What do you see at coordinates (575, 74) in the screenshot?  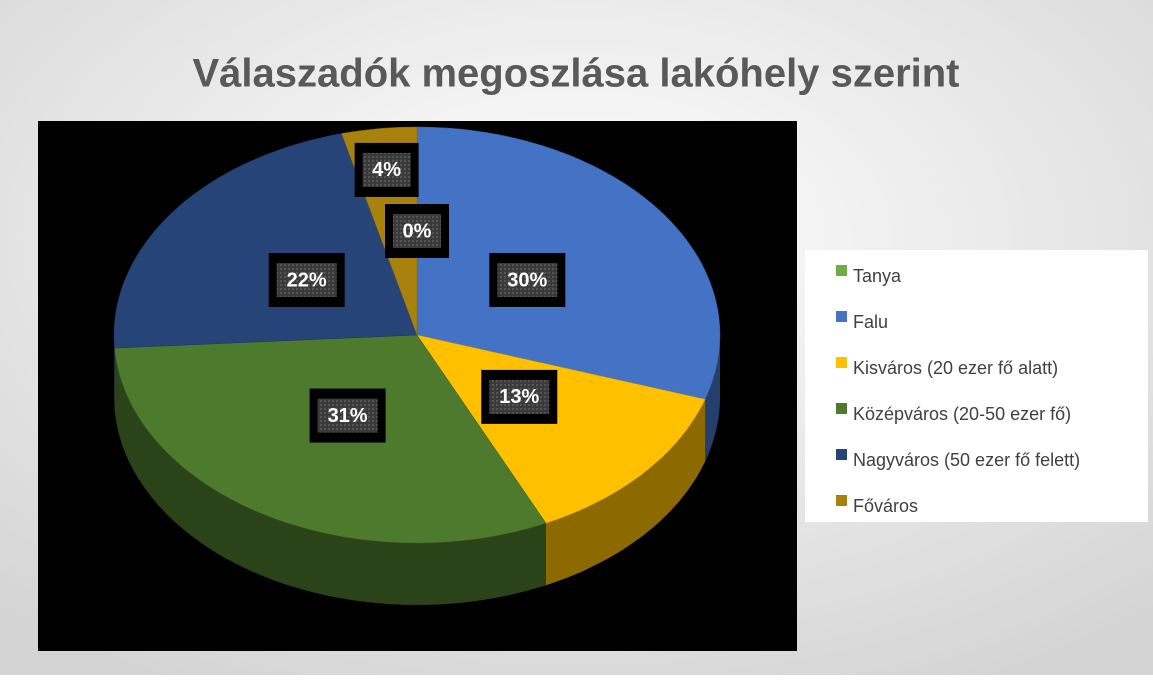 I see `chart-title: Válaszadók megoszlása lakóhely szerint` at bounding box center [575, 74].